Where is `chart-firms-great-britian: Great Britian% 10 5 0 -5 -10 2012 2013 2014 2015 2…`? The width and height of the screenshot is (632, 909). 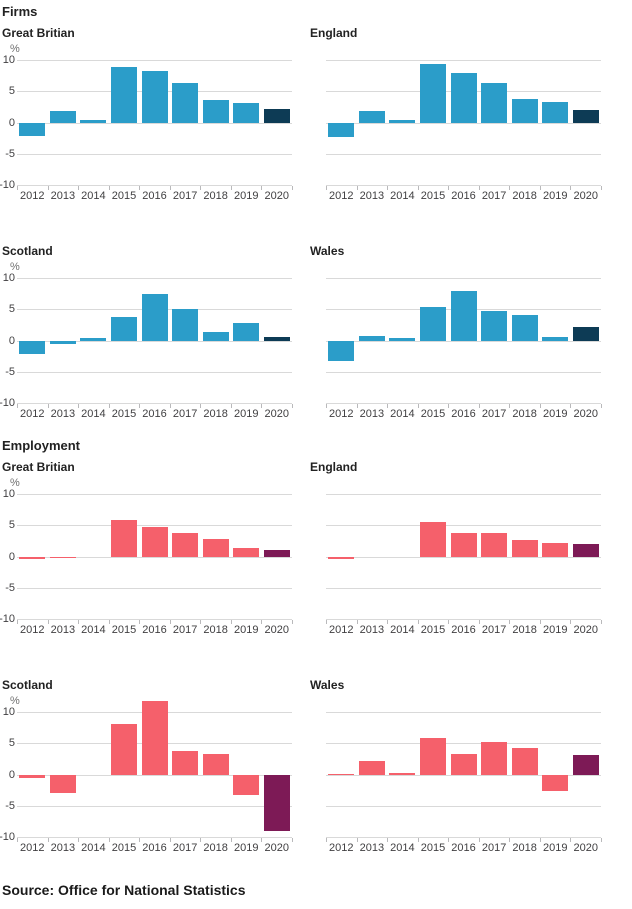 chart-firms-great-britian: Great Britian% 10 5 0 -5 -10 2012 2013 2014 2015 2… is located at coordinates (155, 115).